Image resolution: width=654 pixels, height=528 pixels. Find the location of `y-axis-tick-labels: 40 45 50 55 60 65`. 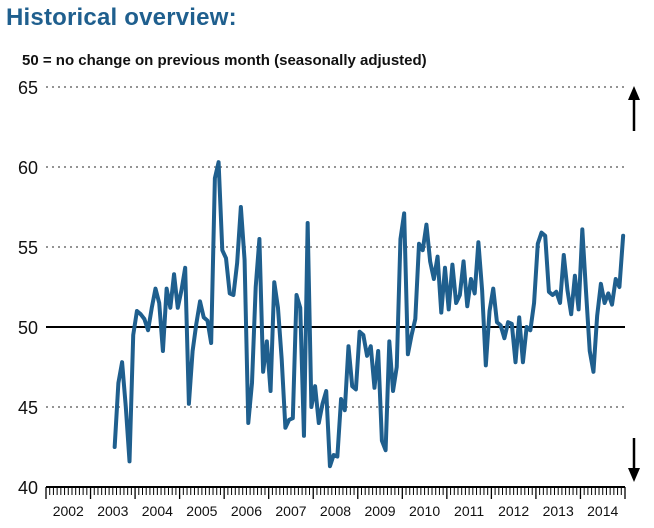

y-axis-tick-labels: 40 45 50 55 60 65 is located at coordinates (28, 288).